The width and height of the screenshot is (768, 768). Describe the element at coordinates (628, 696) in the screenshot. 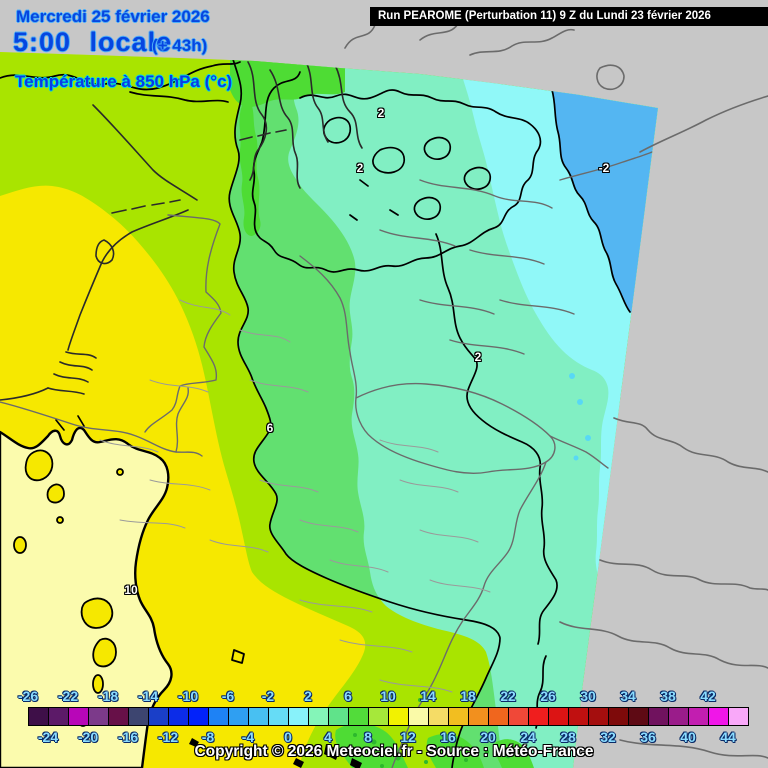

I see `colorbar-tick-top: 34` at that location.